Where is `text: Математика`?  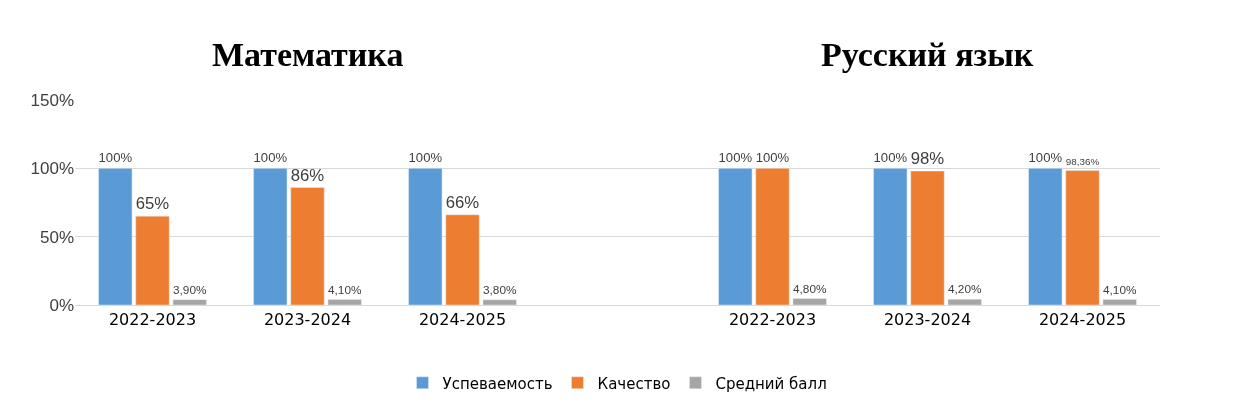
text: Математика is located at coordinates (308, 54).